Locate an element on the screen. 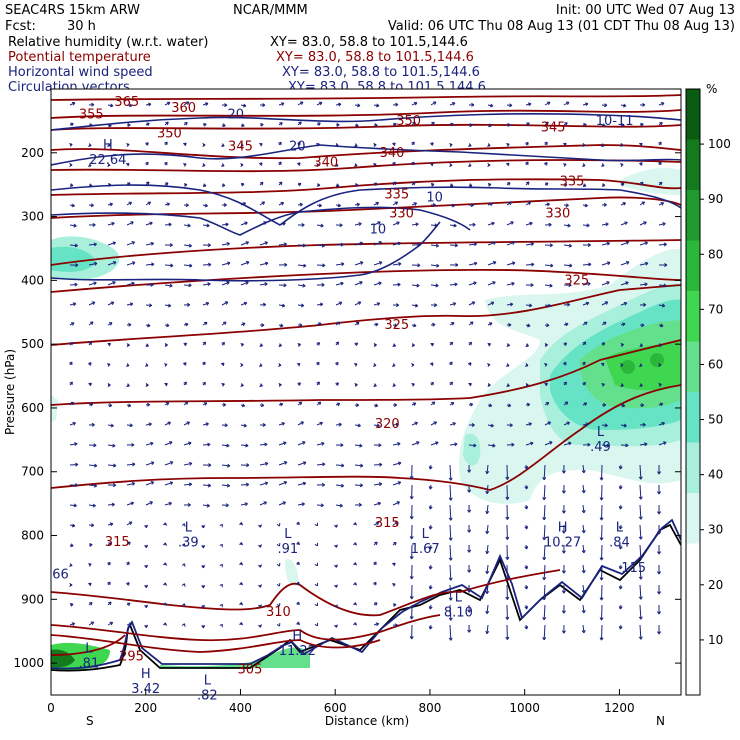  rh-patch-large-peak is located at coordinates (643, 365).